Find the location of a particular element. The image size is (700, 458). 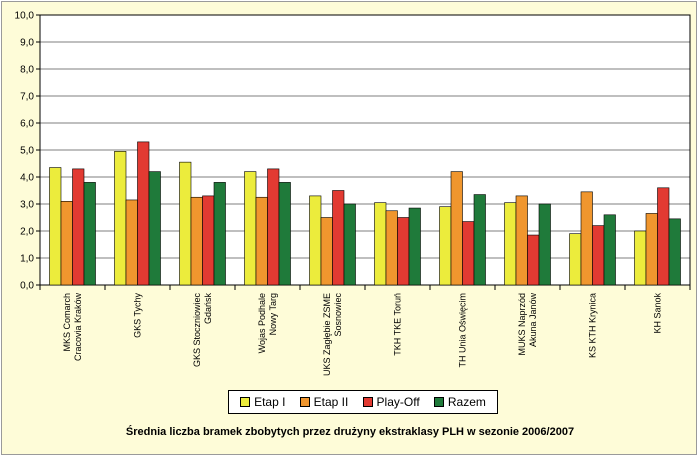

y-tick-label: 1,0 is located at coordinates (27, 259).